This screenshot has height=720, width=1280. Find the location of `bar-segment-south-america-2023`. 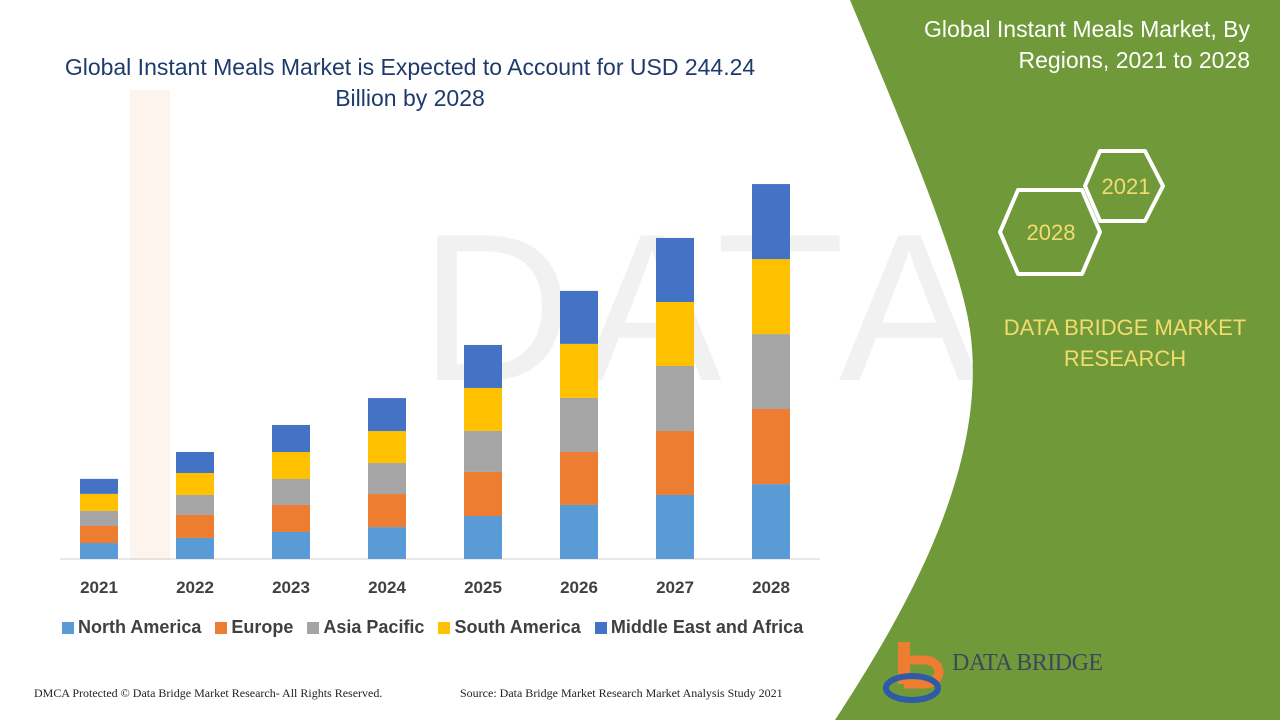

bar-segment-south-america-2023 is located at coordinates (291, 465).